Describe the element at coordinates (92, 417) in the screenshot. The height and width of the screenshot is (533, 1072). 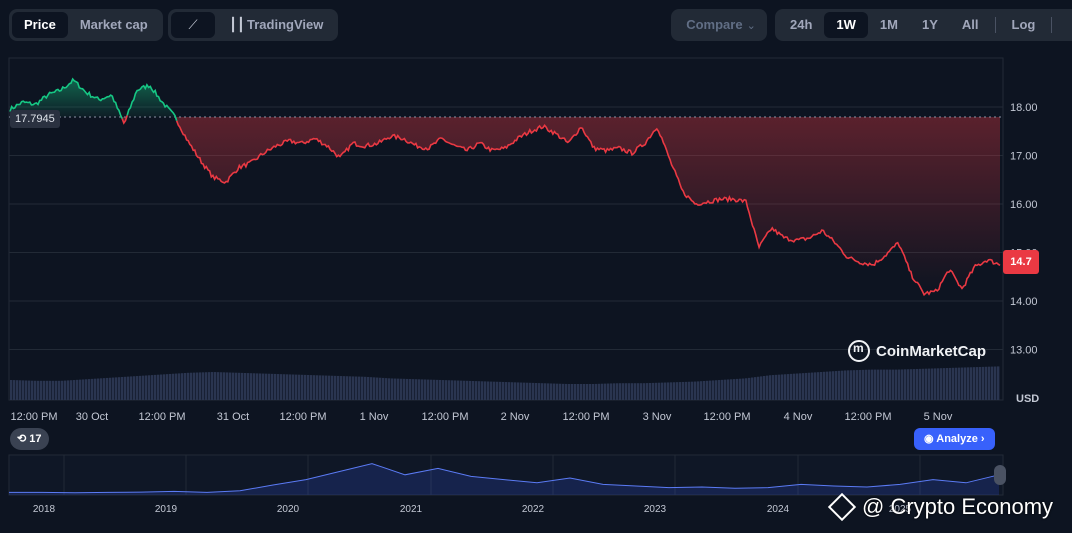
I see `x-tick-label: 30 Oct` at that location.